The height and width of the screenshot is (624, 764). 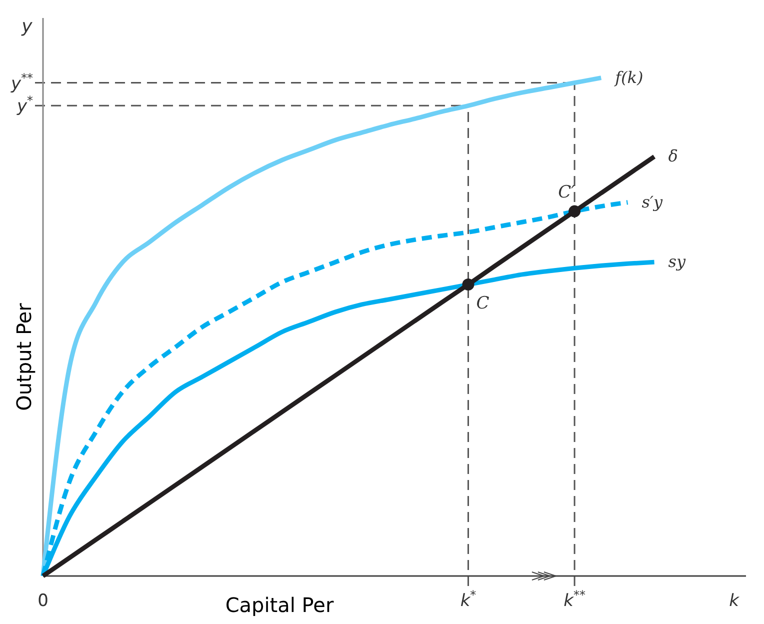 I want to click on x-tick-label: k$^{**}$, so click(x=575, y=599).